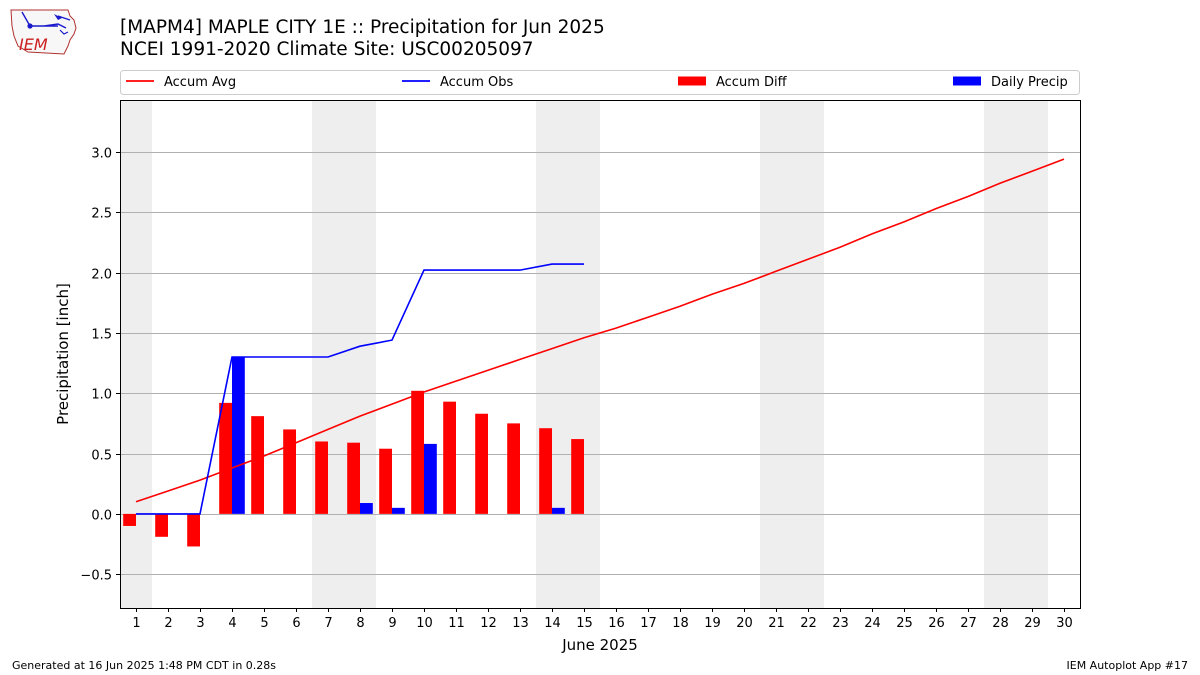  What do you see at coordinates (968, 623) in the screenshot?
I see `x-tick-label: 27` at bounding box center [968, 623].